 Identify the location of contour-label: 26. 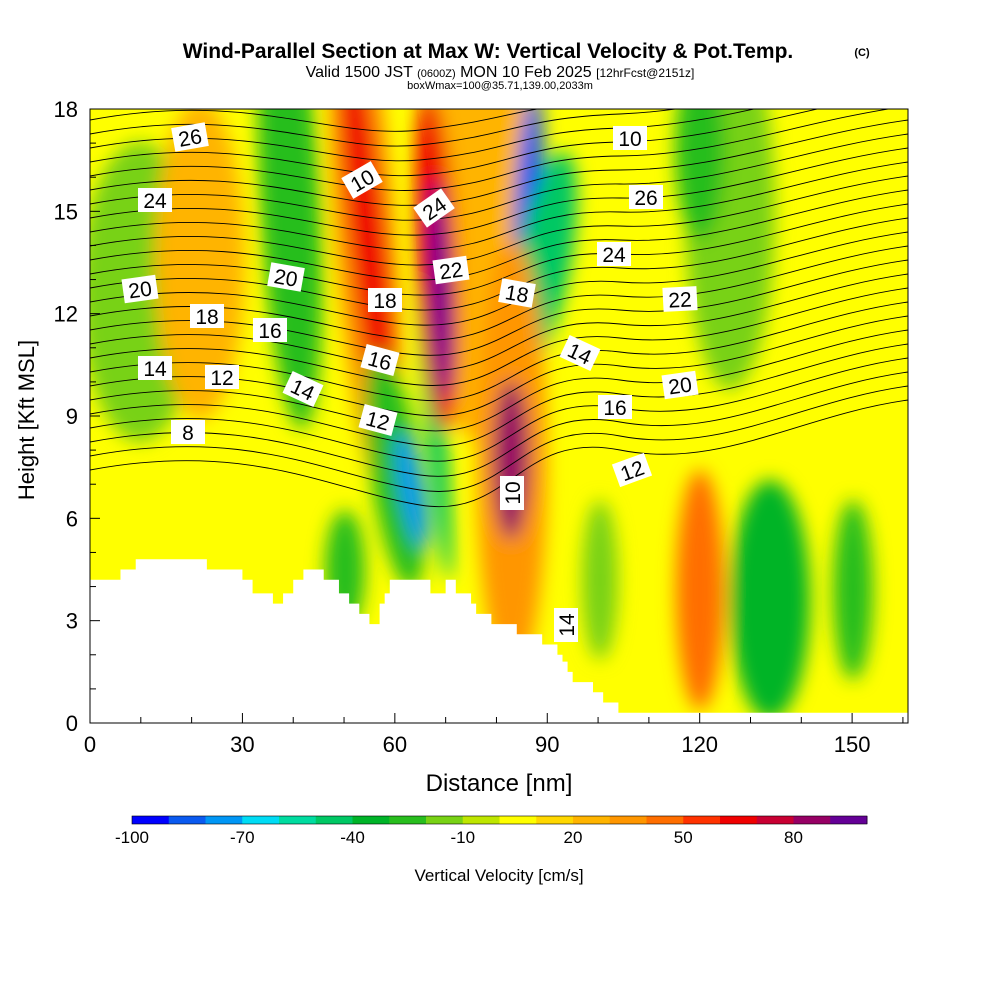
(190, 137).